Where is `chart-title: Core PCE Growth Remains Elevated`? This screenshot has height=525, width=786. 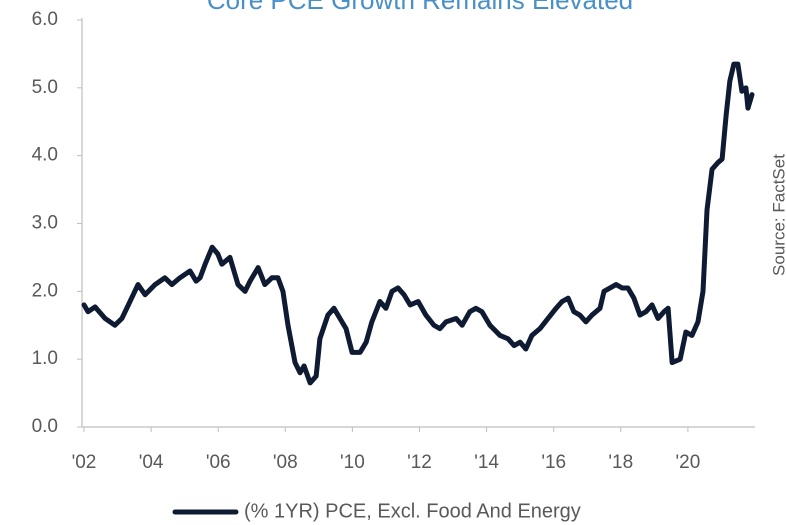 chart-title: Core PCE Growth Remains Elevated is located at coordinates (420, 7).